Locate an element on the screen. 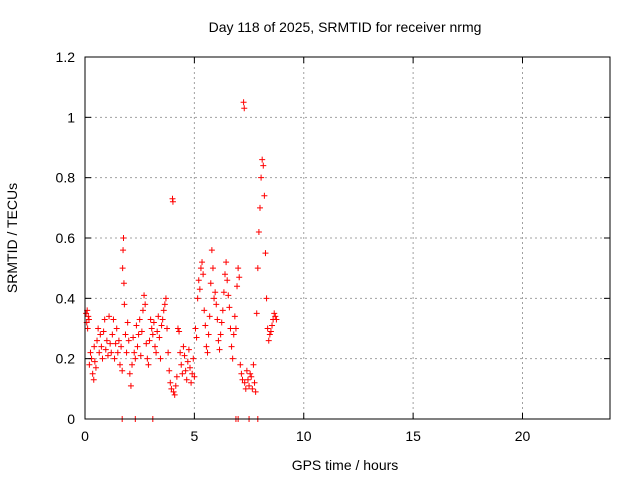 Image resolution: width=640 pixels, height=480 pixels. y-axis-label: SRMTID / TECUs is located at coordinates (12, 238).